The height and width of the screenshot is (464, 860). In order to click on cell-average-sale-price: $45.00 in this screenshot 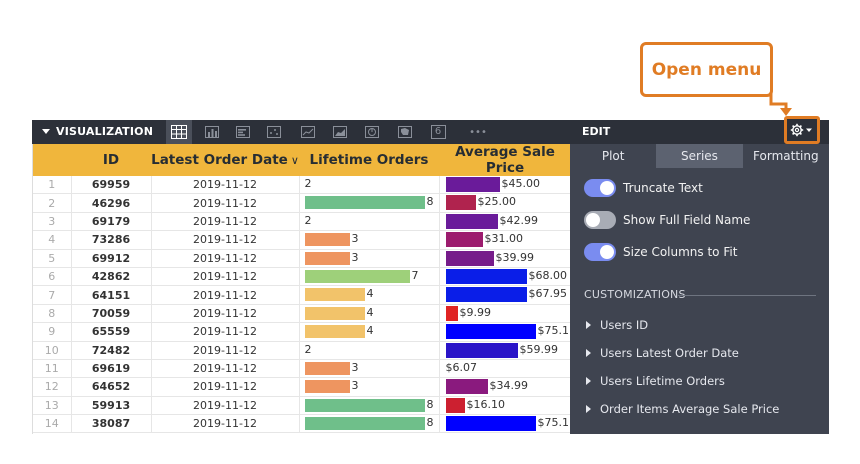, I will do `click(505, 185)`.